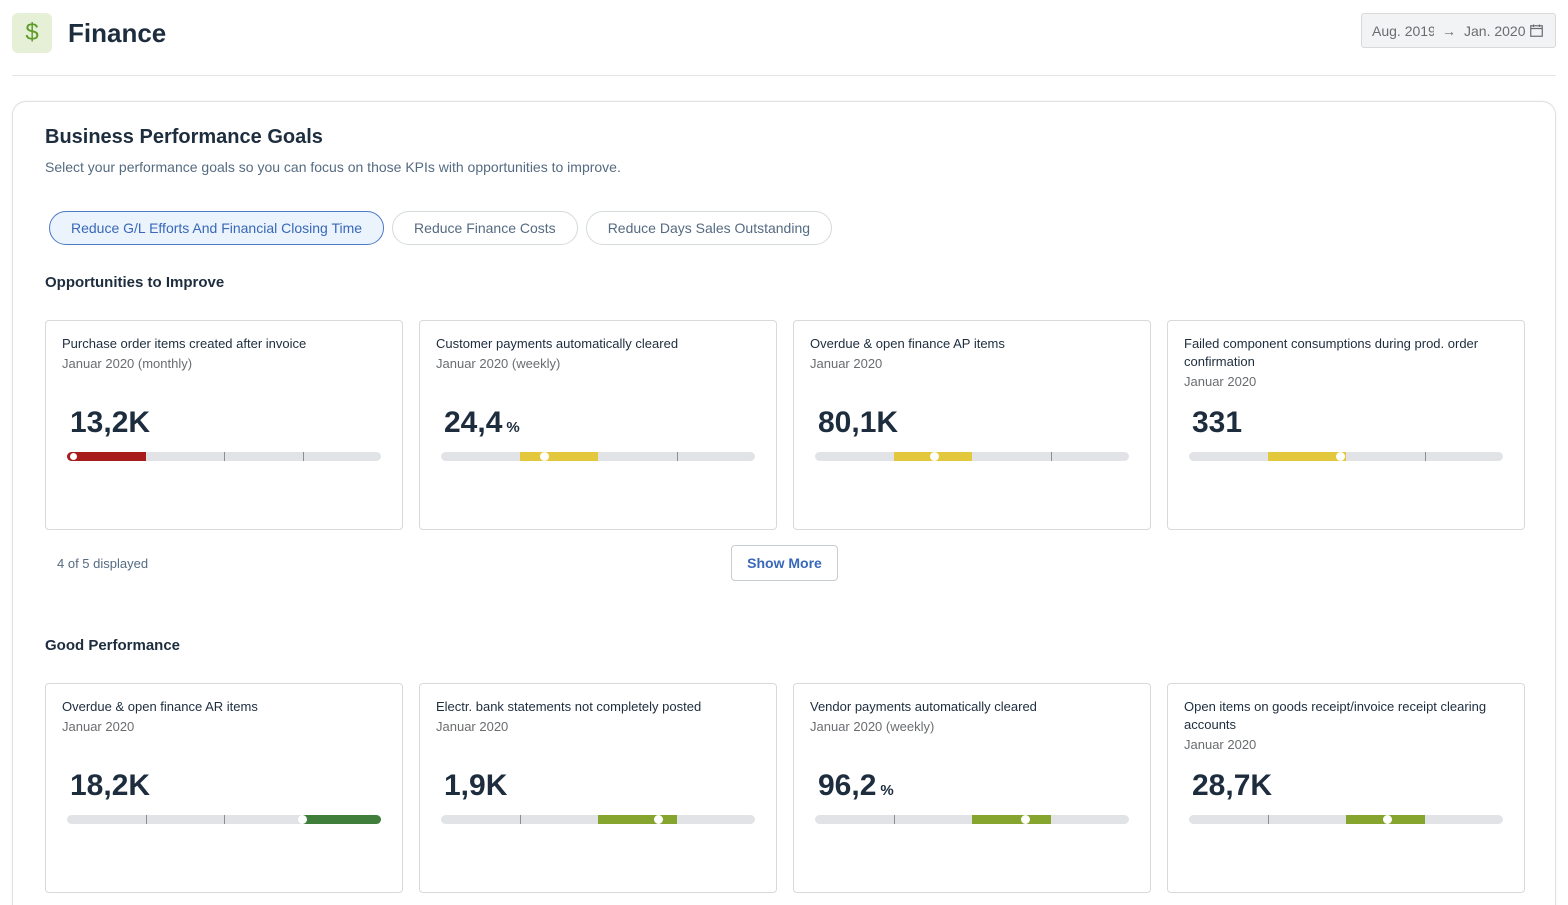  Describe the element at coordinates (110, 785) in the screenshot. I see `kpi-value: 18,2K` at that location.